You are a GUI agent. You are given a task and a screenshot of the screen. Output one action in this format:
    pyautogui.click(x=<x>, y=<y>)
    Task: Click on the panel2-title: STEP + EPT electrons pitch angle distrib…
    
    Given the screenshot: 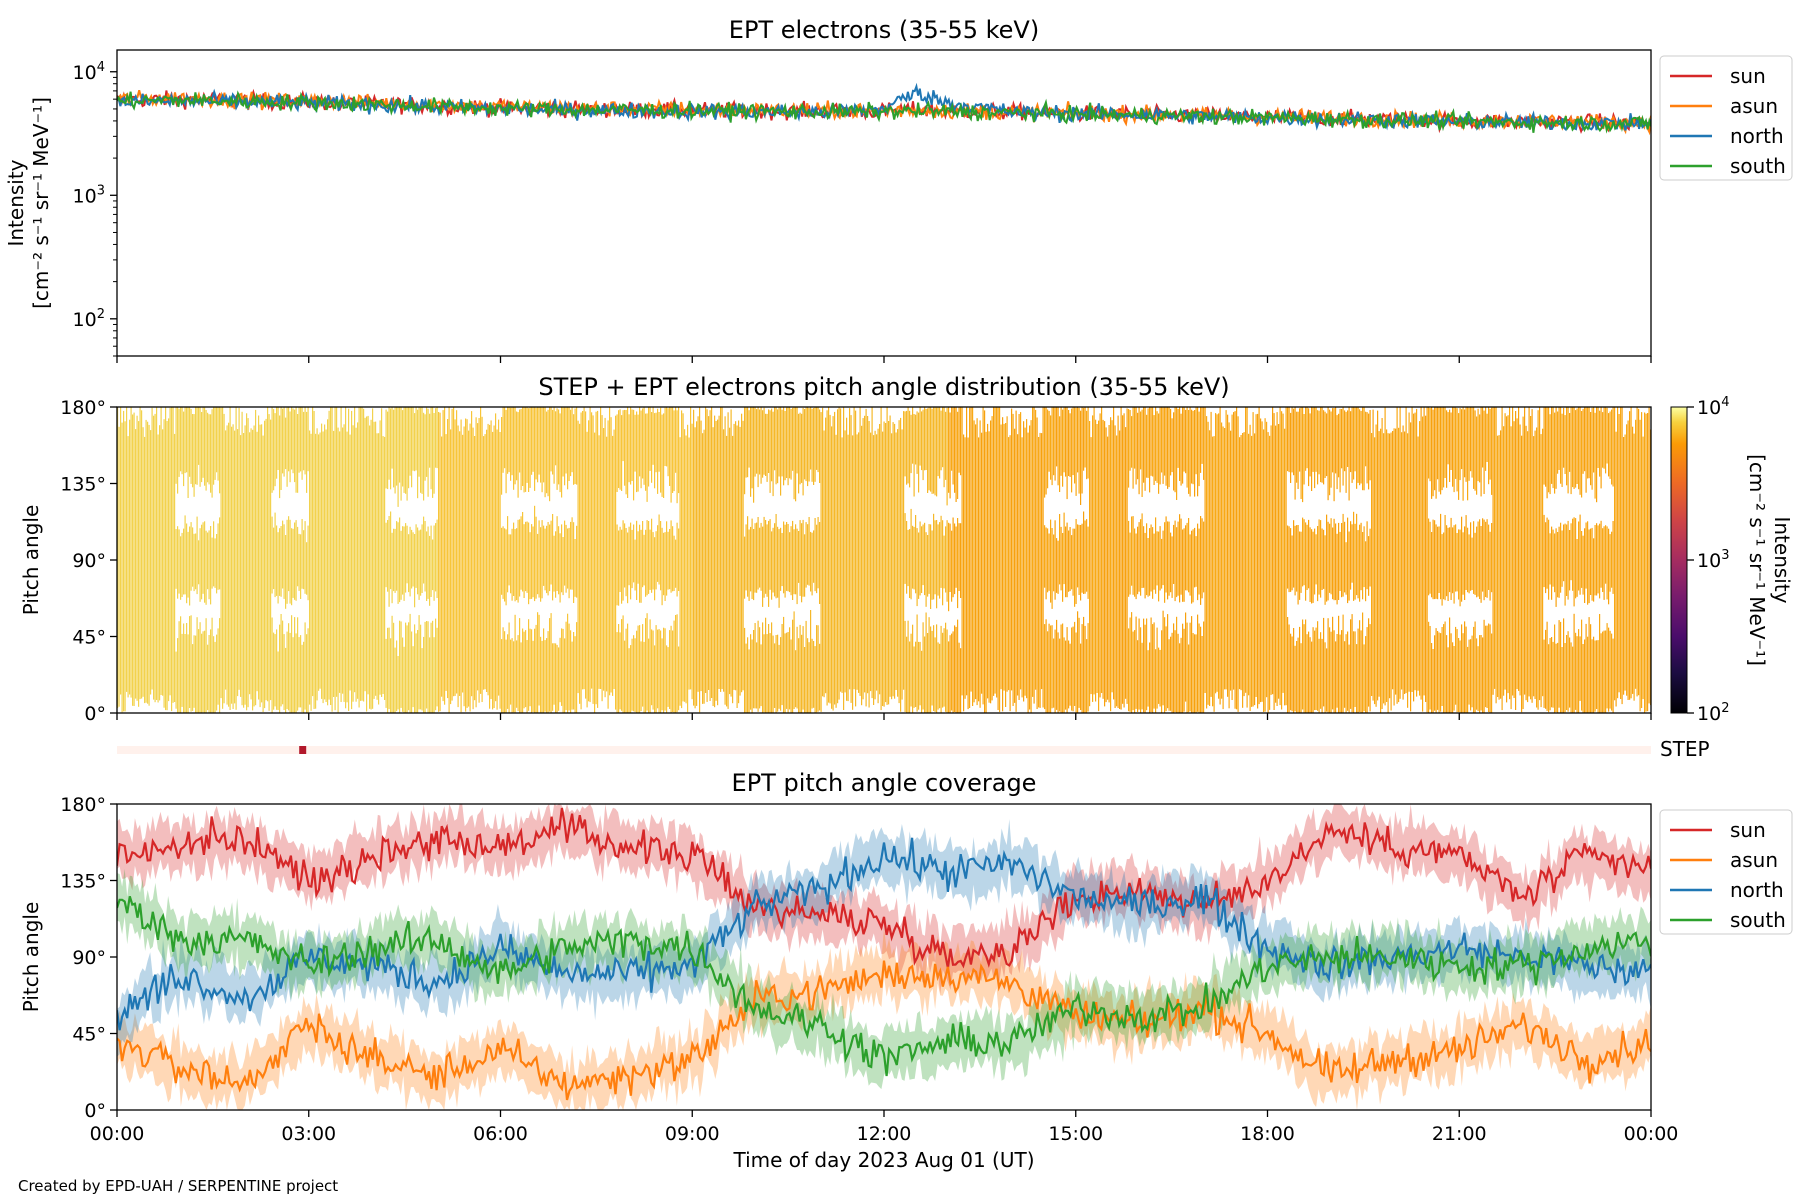 What is the action you would take?
    pyautogui.click(x=883, y=387)
    